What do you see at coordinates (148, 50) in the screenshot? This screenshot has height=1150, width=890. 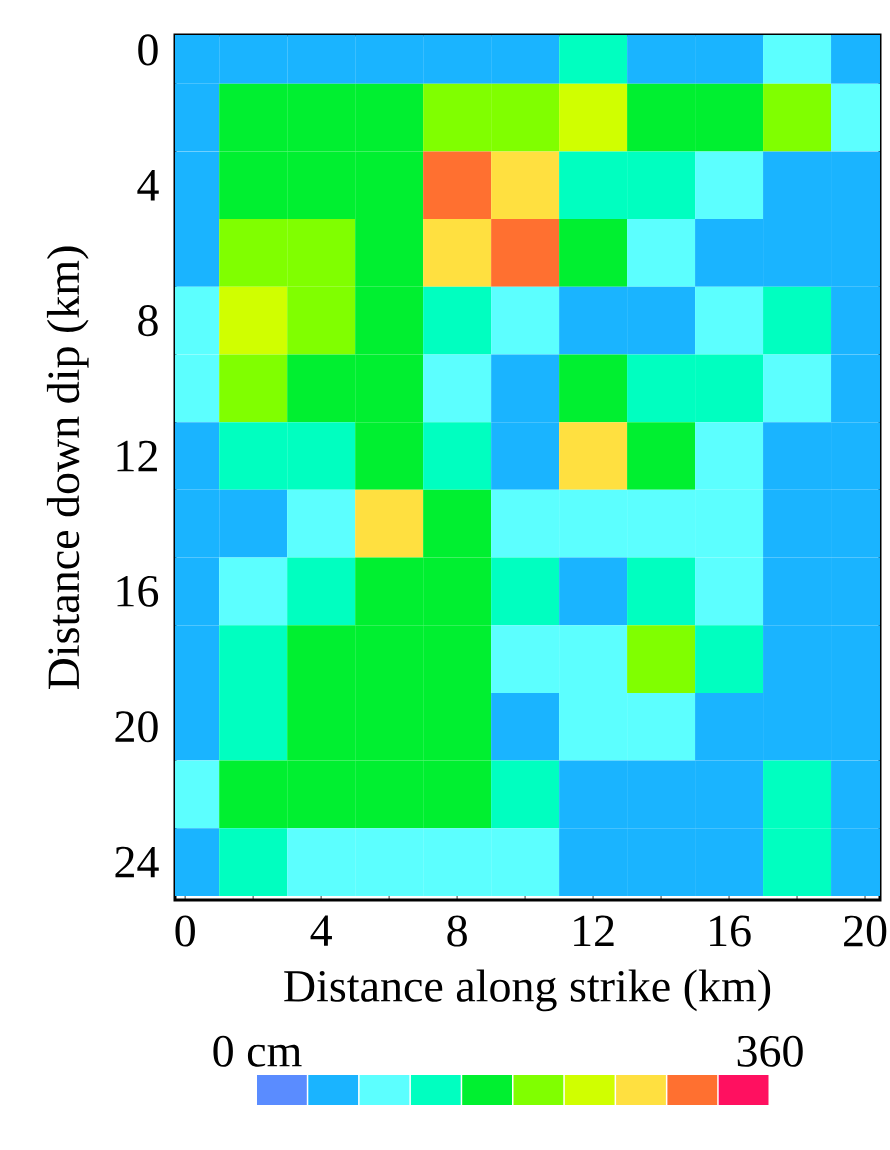 I see `y-tick-label: 0` at bounding box center [148, 50].